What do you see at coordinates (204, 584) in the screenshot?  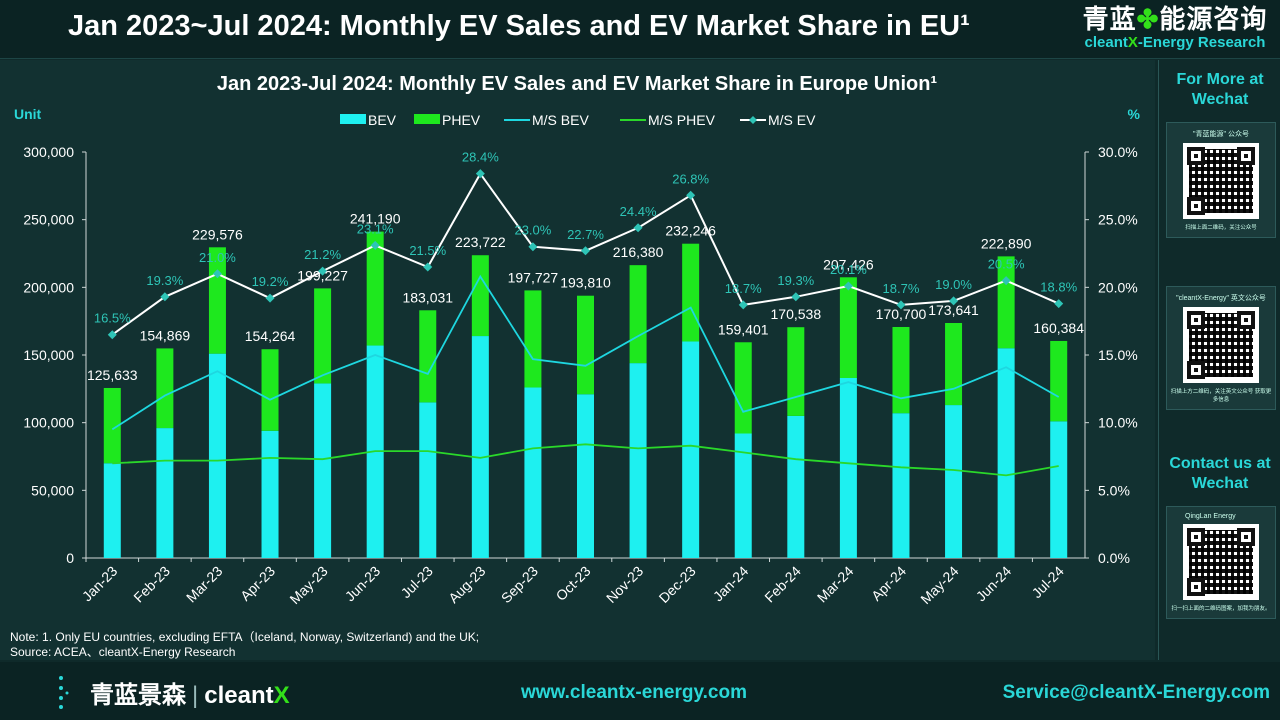 I see `x-tick-label: Mar-23` at bounding box center [204, 584].